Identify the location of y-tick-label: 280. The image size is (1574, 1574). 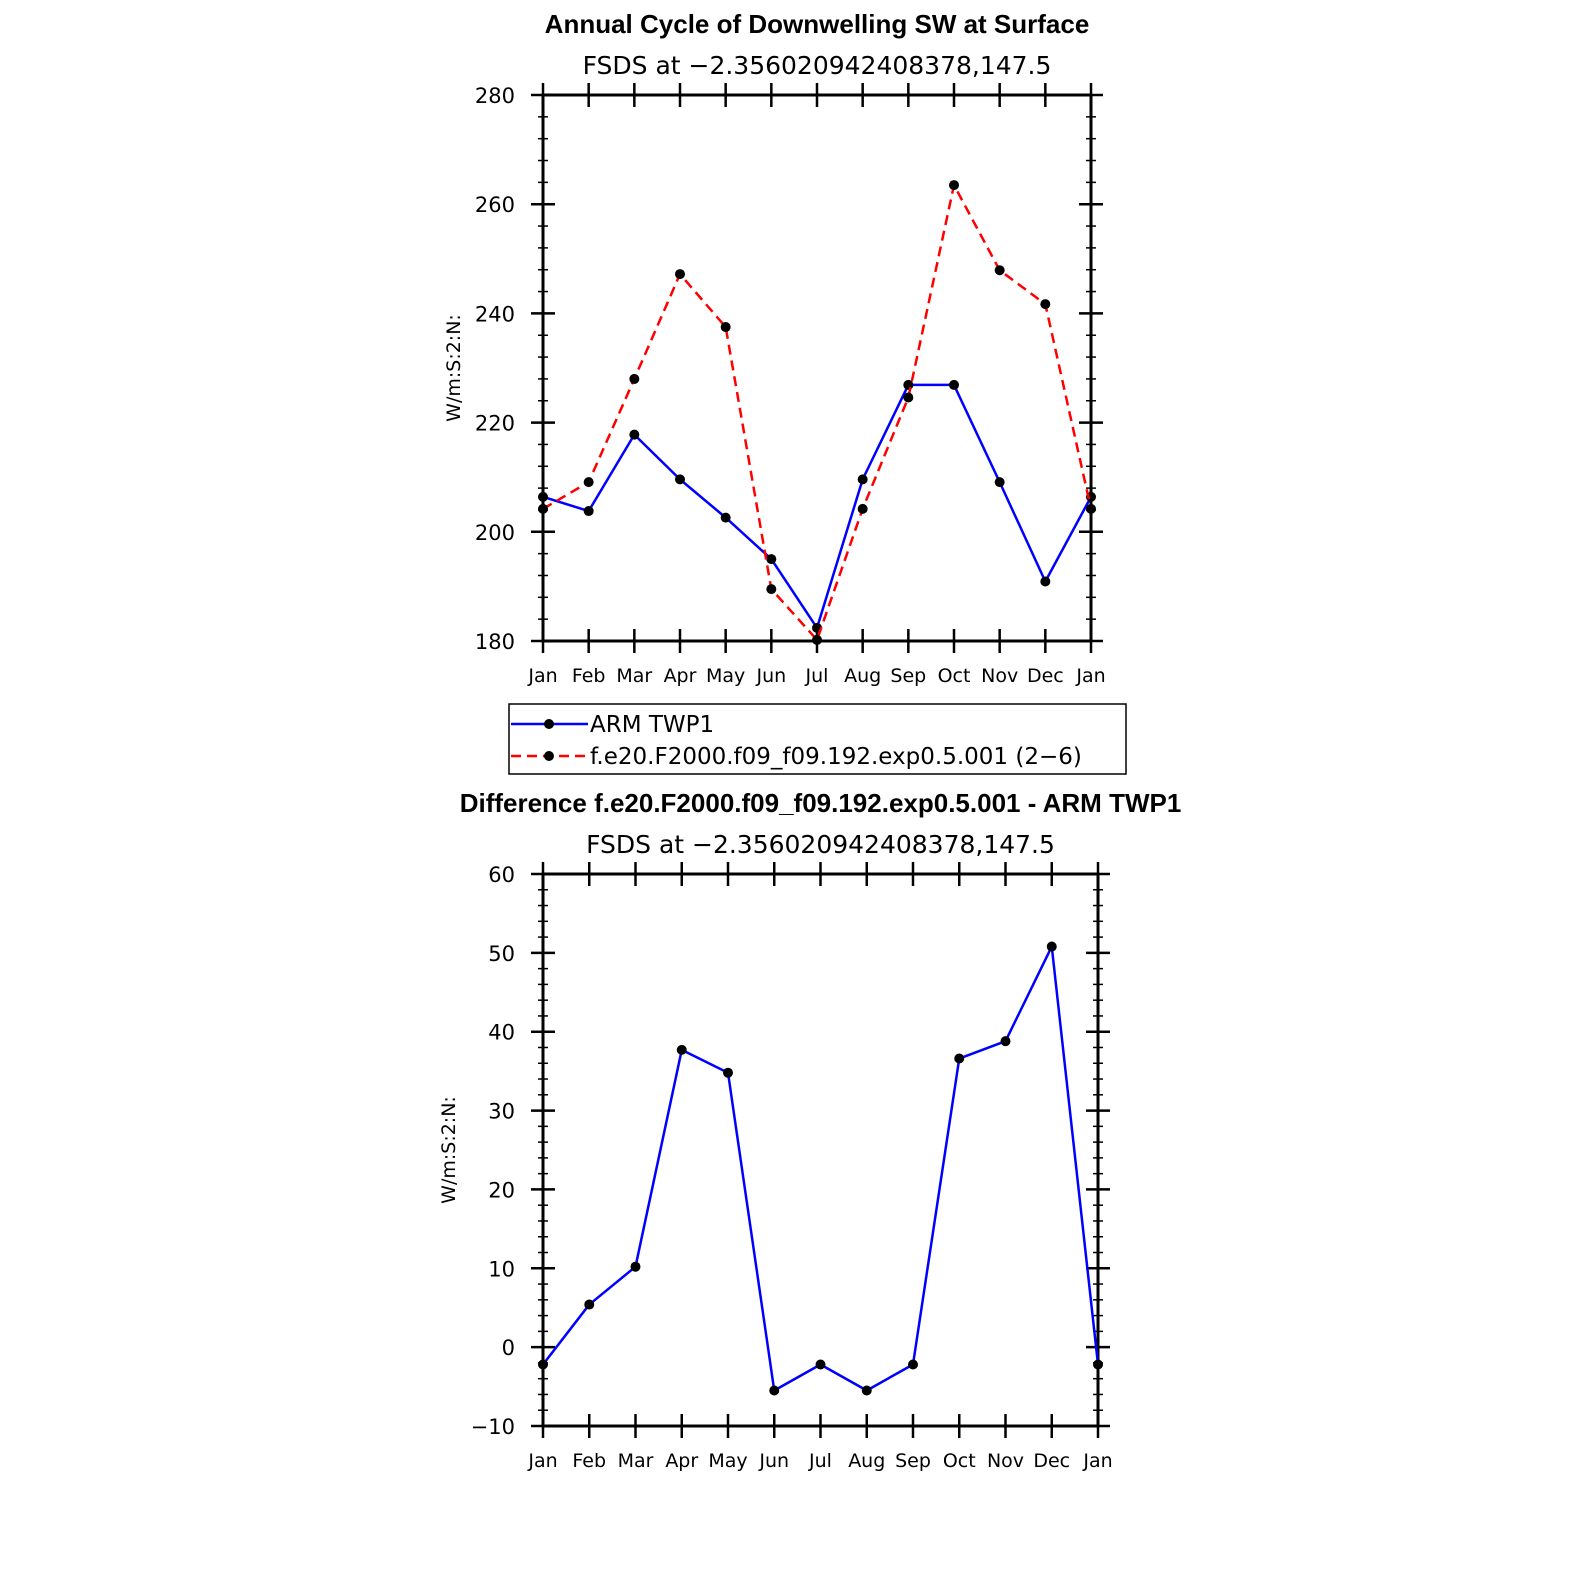
(495, 96).